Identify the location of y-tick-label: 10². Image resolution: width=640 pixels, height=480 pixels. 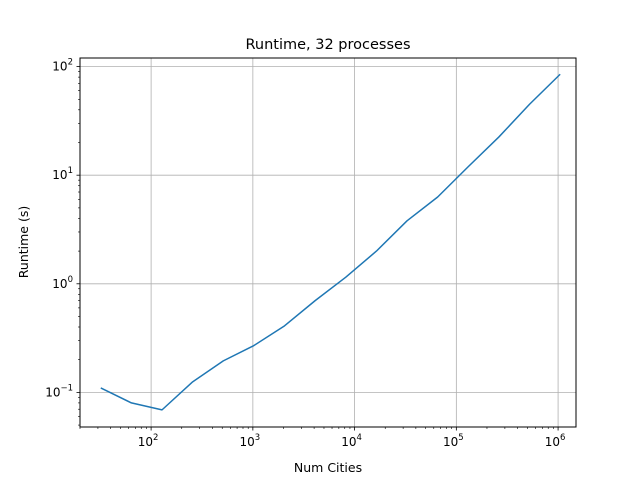
(62, 66).